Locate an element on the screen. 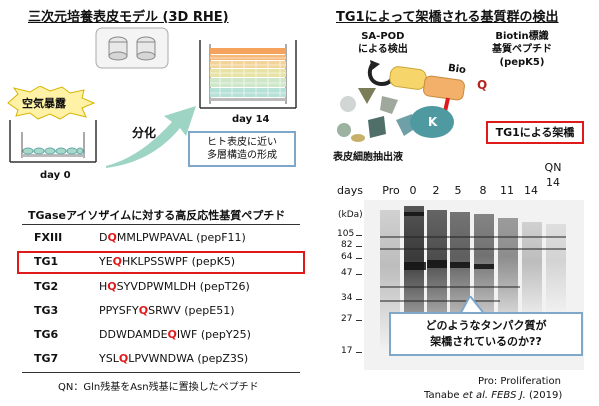 Image resolution: width=599 pixels, height=406 pixels. extract-label: 表皮細胞抽出液 is located at coordinates (368, 157).